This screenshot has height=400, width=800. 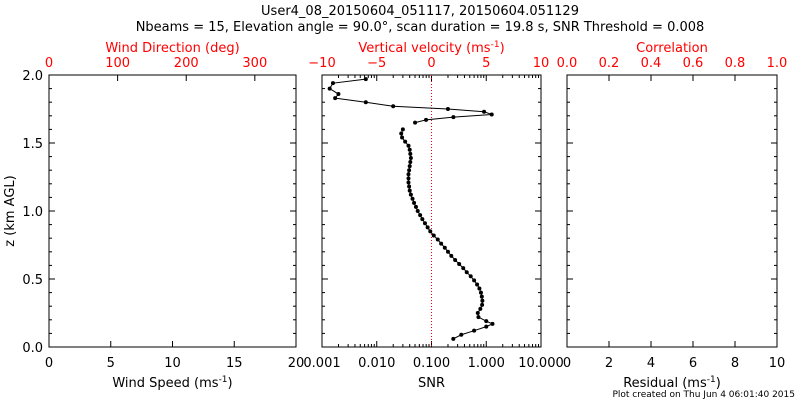 What do you see at coordinates (186, 63) in the screenshot?
I see `left-top-tick-label: 200` at bounding box center [186, 63].